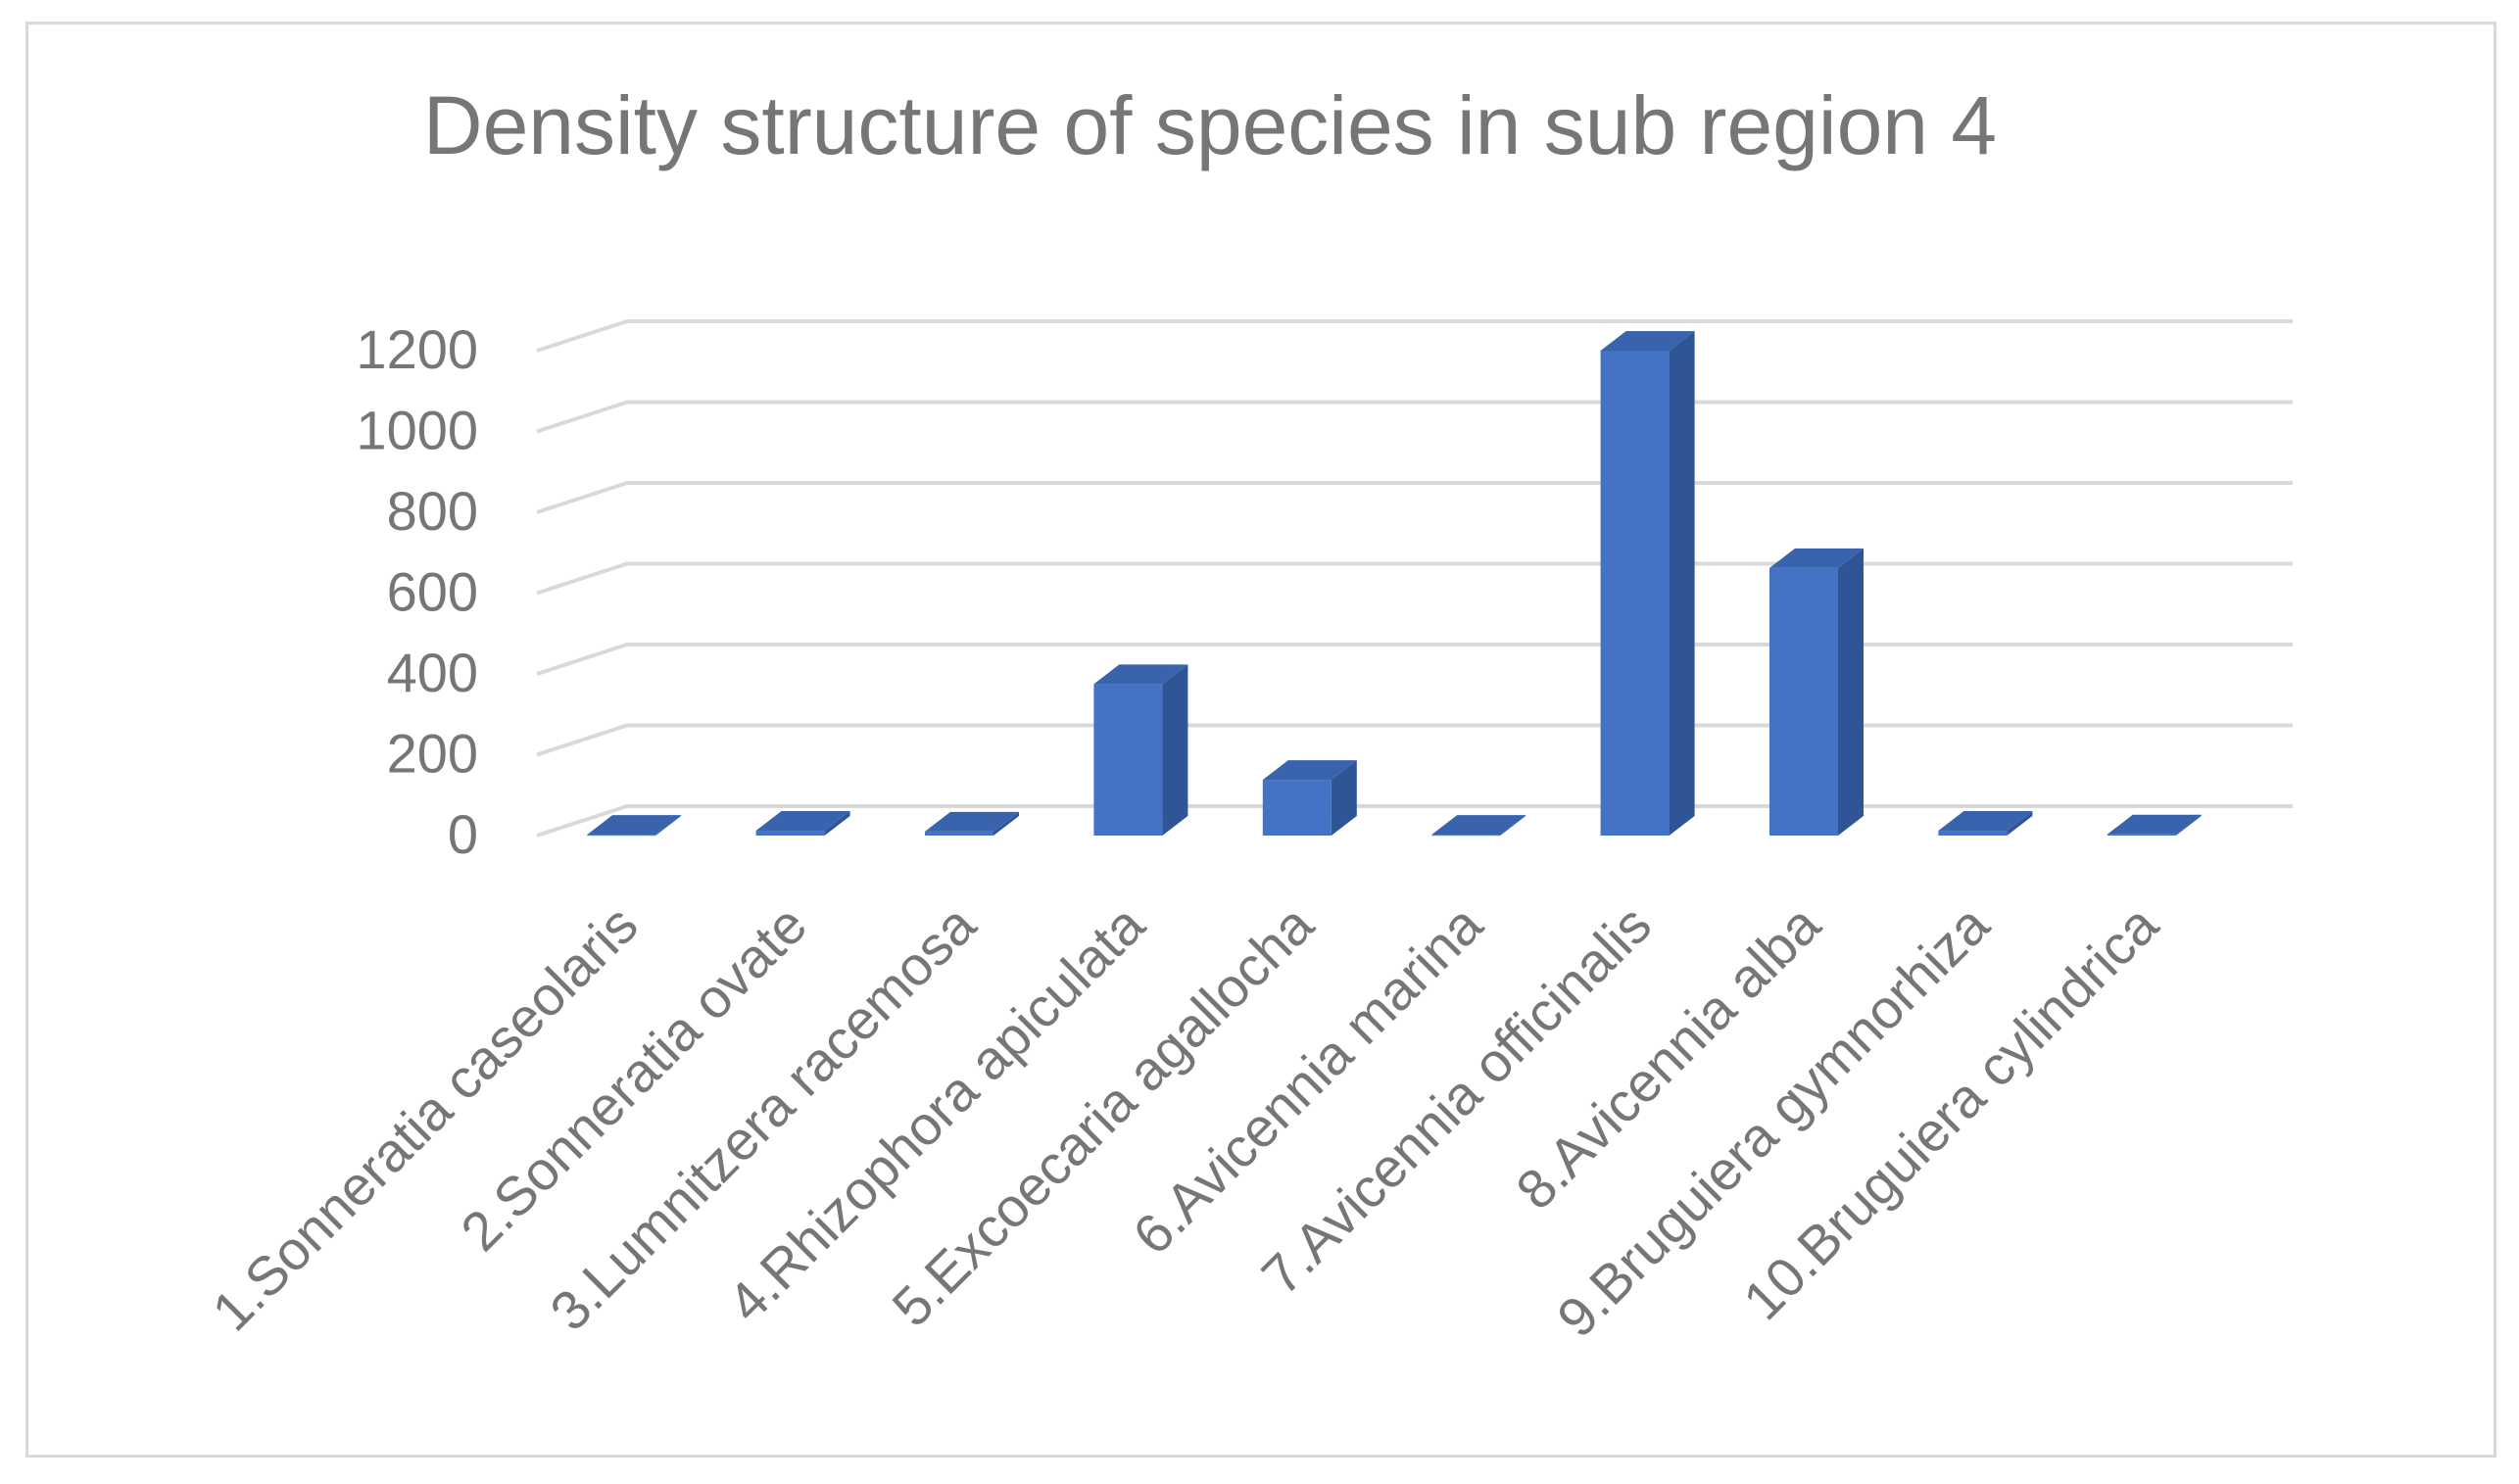 The width and height of the screenshot is (2519, 1484). What do you see at coordinates (417, 430) in the screenshot?
I see `y-tick-label: 1000` at bounding box center [417, 430].